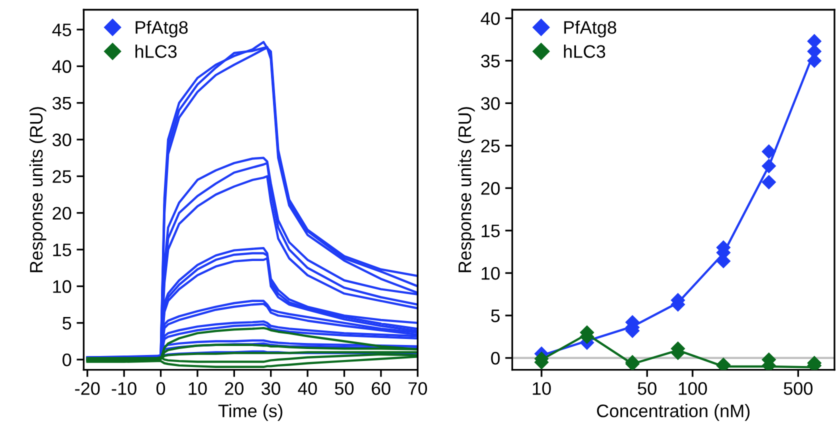  I want to click on x-axis-title: Concentration (nM), so click(673, 412).